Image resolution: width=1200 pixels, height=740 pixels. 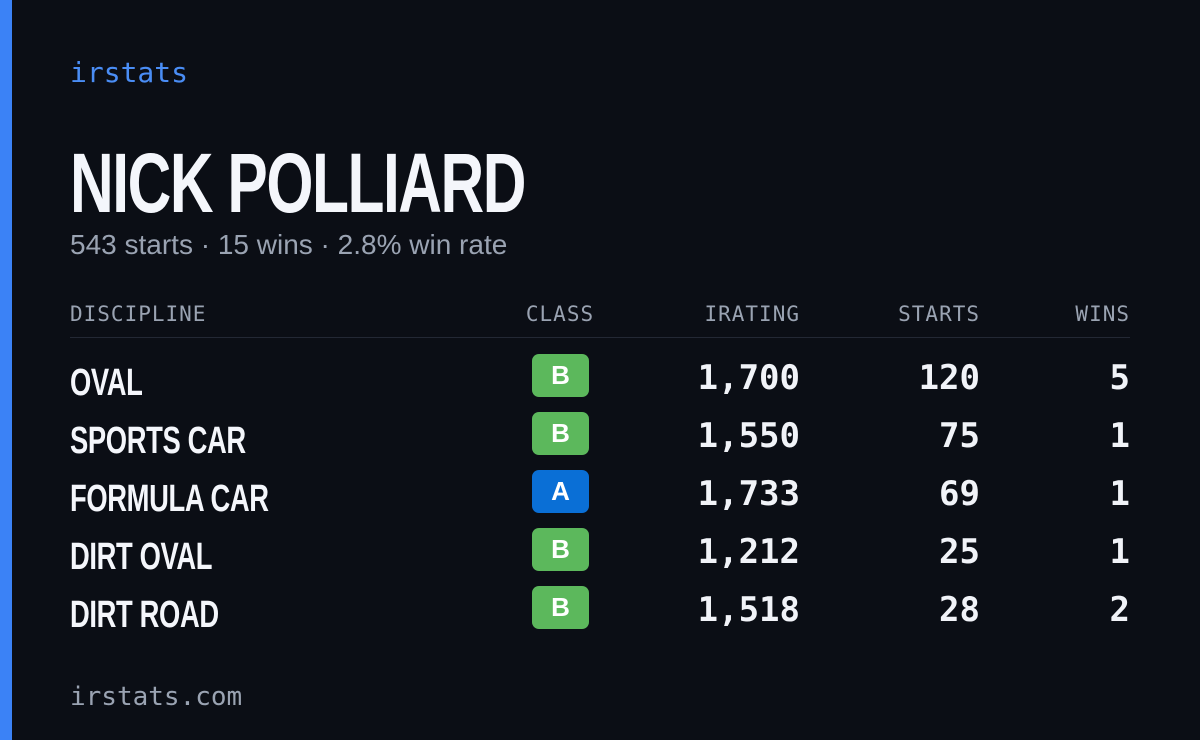 What do you see at coordinates (129, 72) in the screenshot?
I see `brand: irstats` at bounding box center [129, 72].